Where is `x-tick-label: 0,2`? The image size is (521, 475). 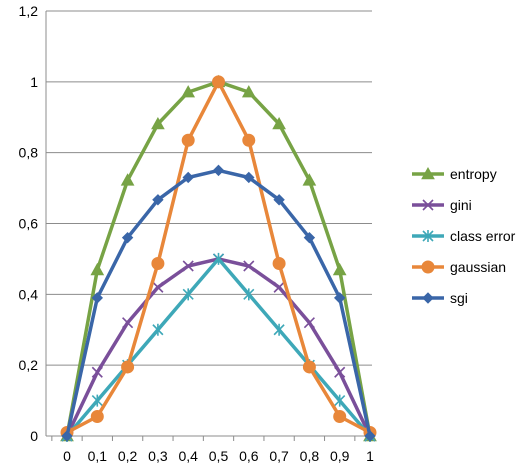
x-tick-label: 0,2 is located at coordinates (128, 456).